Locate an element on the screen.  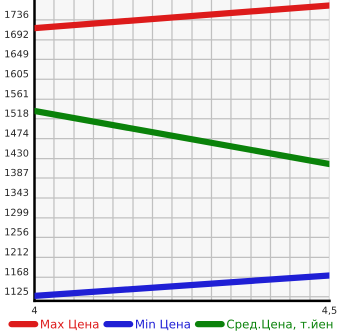
y-tick-label: 1343 is located at coordinates (16, 192).